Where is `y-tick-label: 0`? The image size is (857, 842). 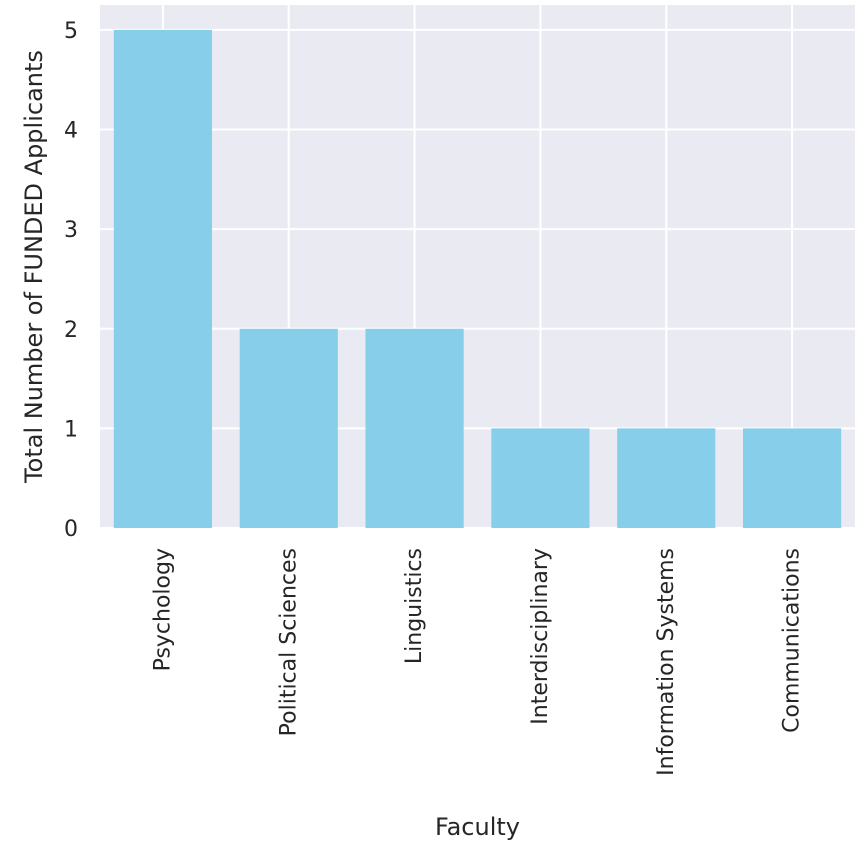 y-tick-label: 0 is located at coordinates (71, 529).